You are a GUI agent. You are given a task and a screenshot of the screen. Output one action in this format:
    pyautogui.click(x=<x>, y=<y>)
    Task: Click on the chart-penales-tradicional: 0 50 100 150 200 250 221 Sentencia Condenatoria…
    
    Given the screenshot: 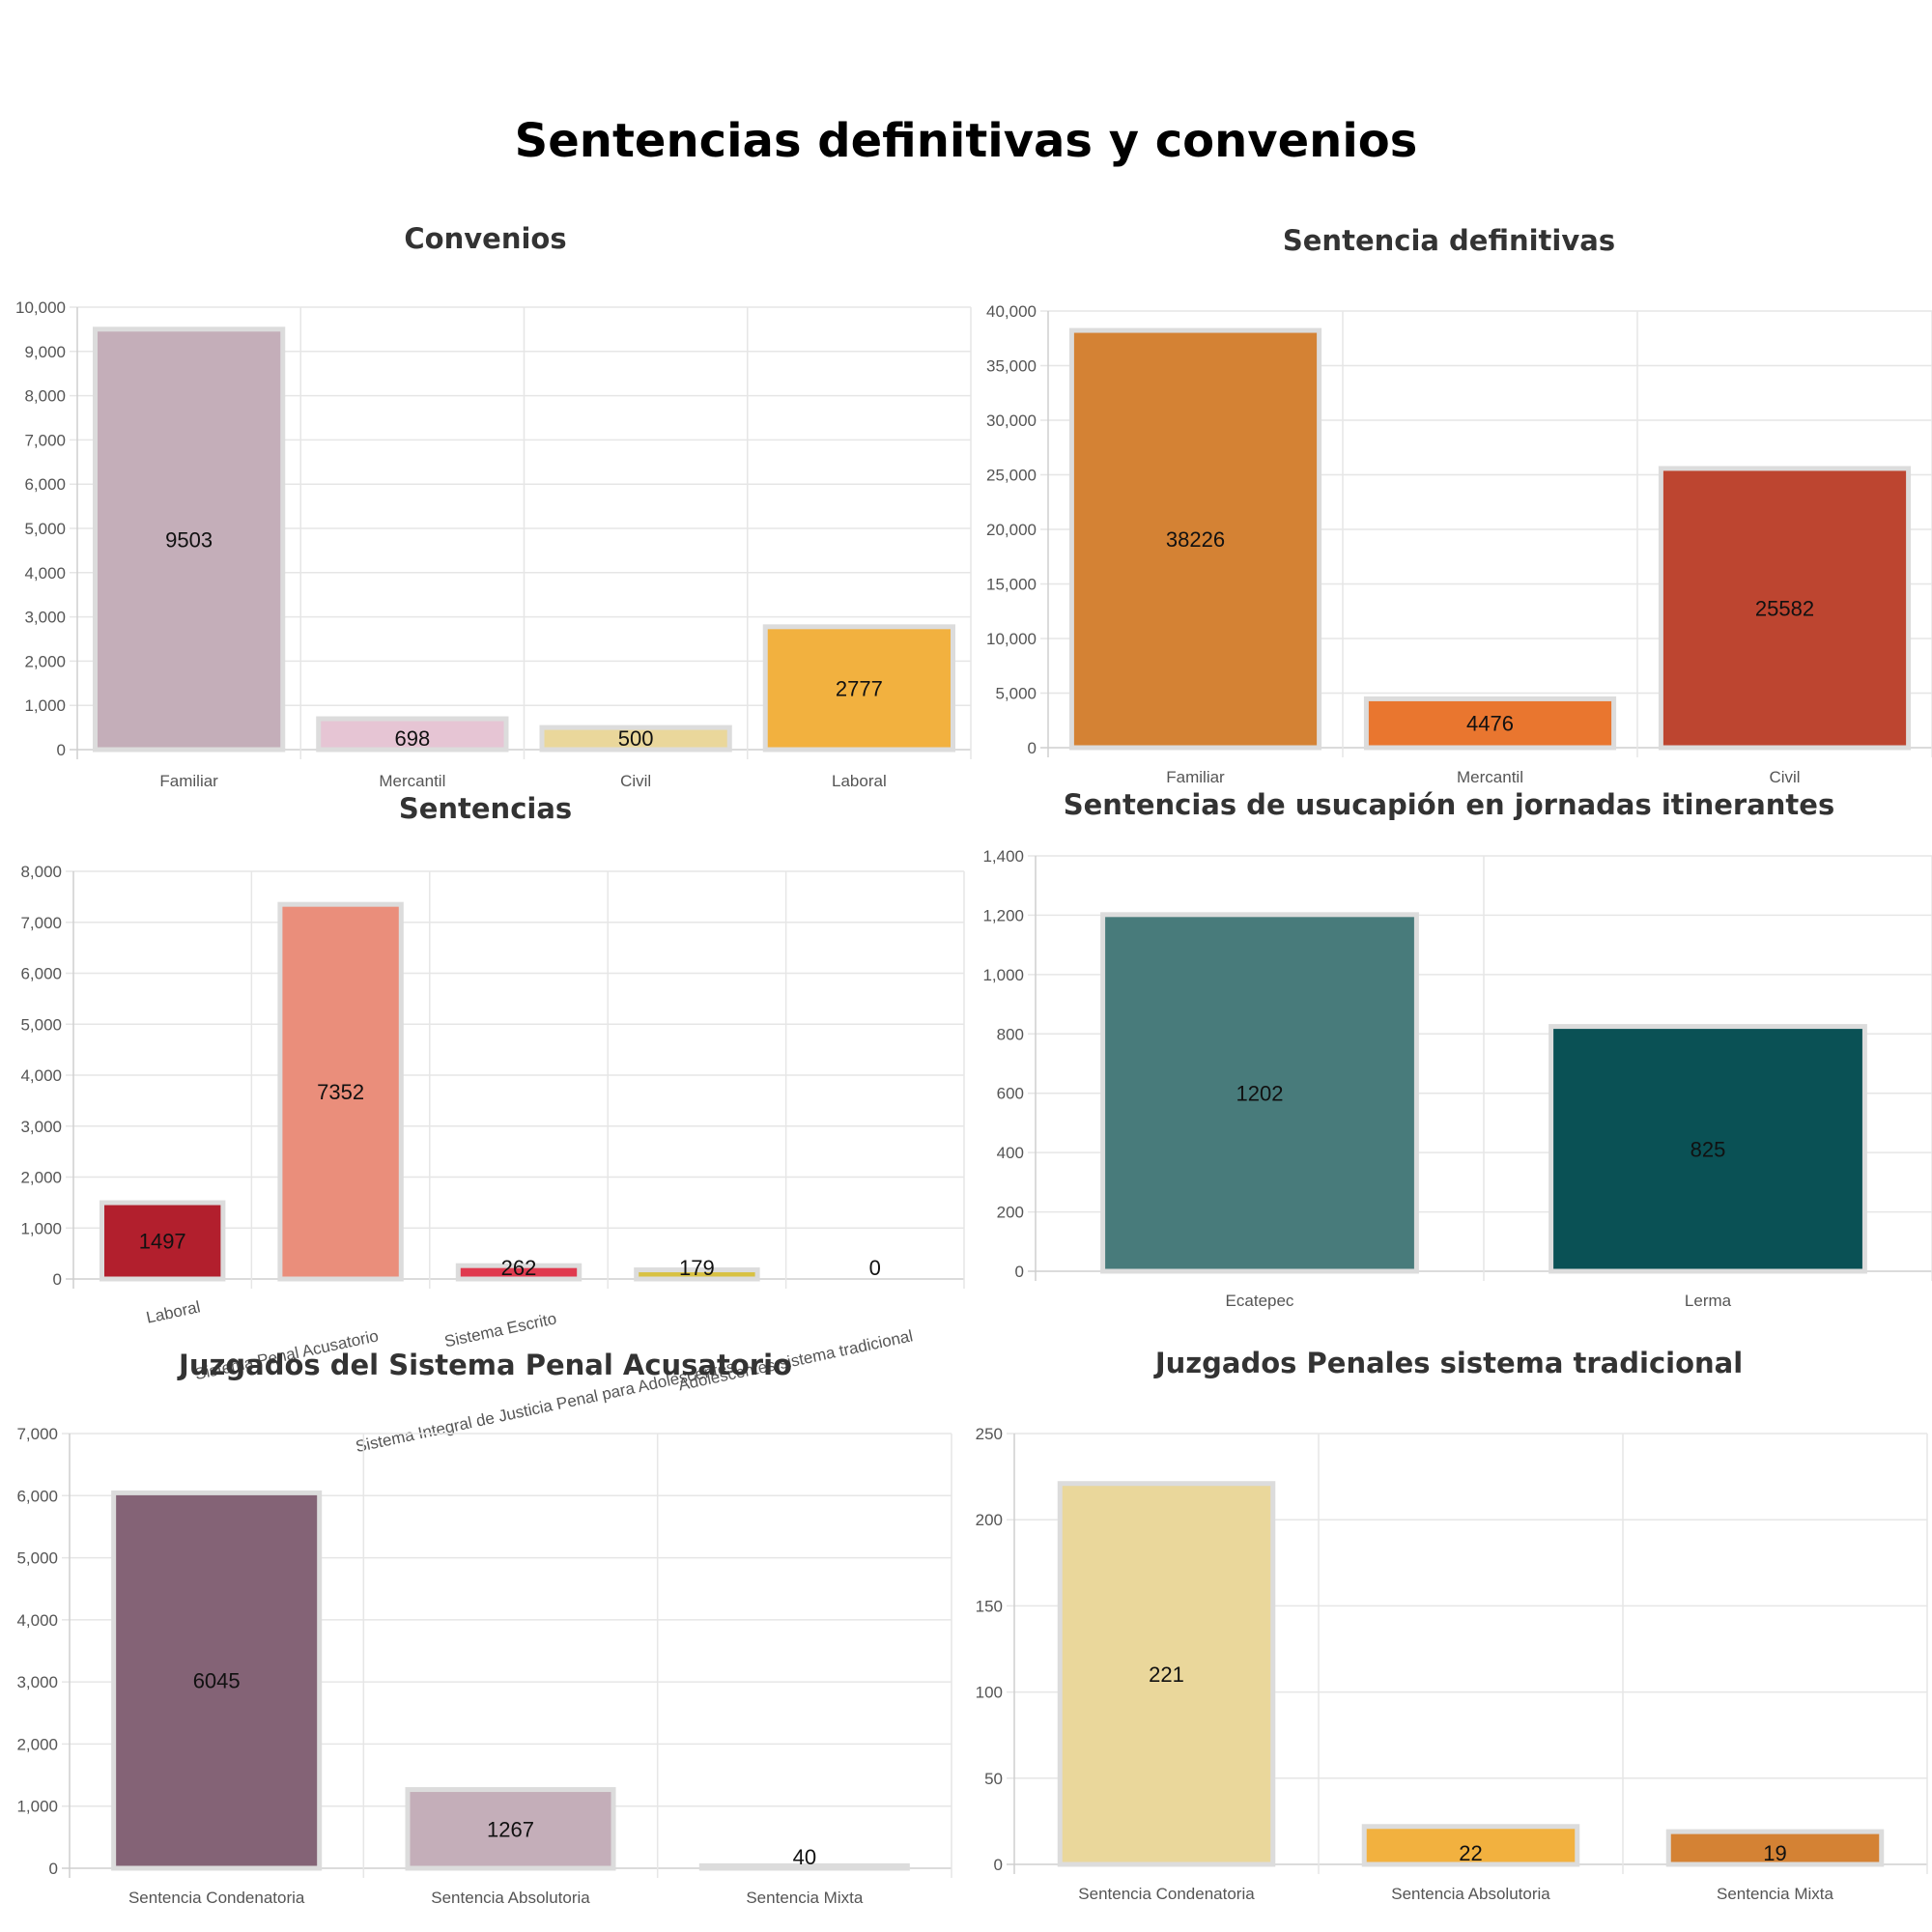 What is the action you would take?
    pyautogui.click(x=1452, y=1664)
    